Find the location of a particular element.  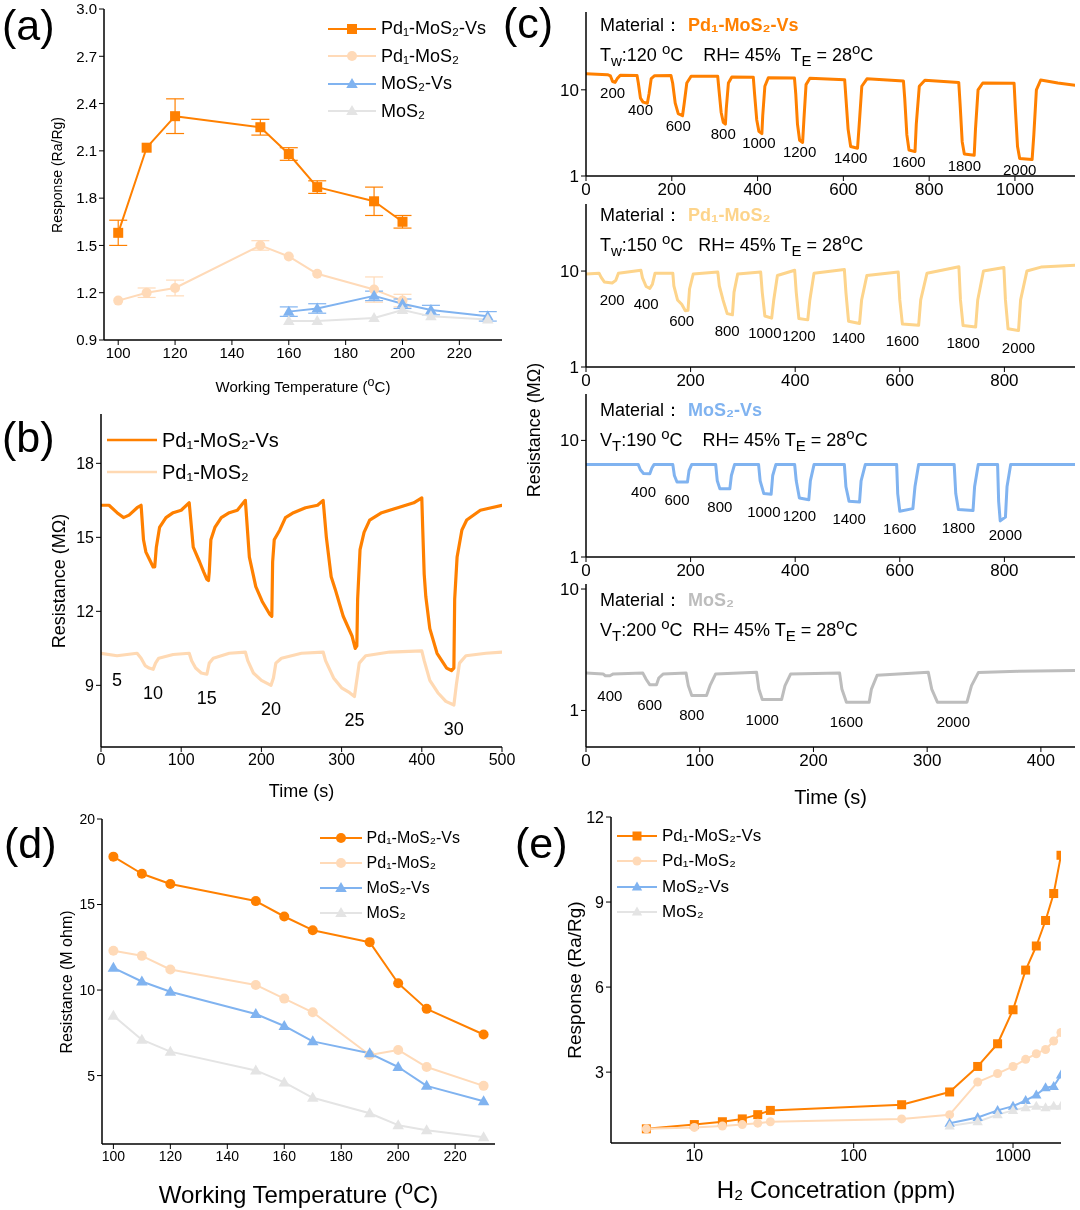

y-tick-label: 1.2 is located at coordinates (86, 293).